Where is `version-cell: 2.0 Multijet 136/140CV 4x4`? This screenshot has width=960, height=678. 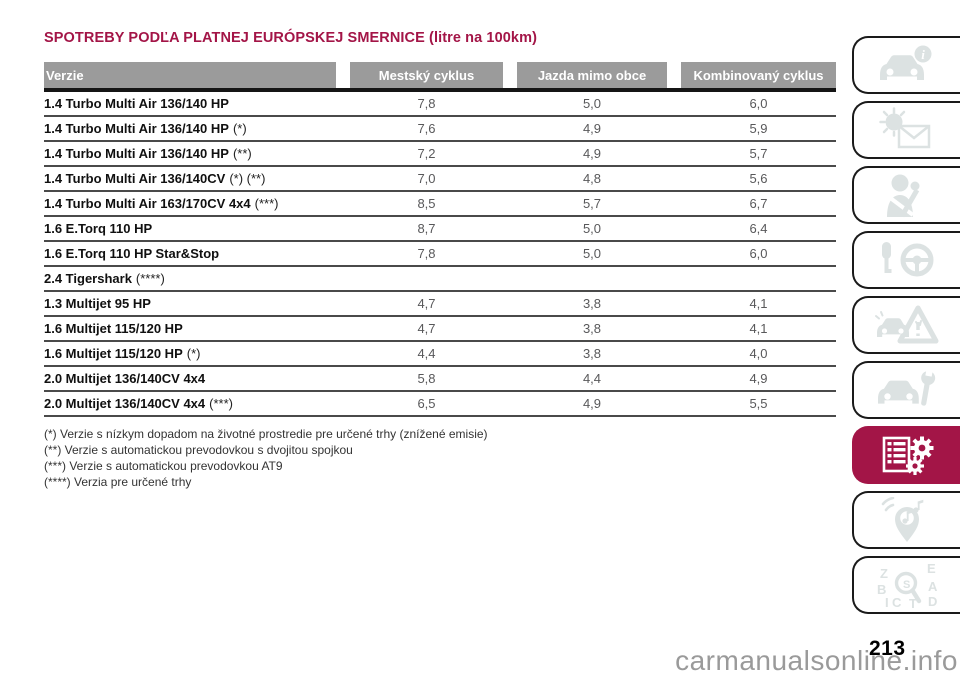 version-cell: 2.0 Multijet 136/140CV 4x4 is located at coordinates (190, 378).